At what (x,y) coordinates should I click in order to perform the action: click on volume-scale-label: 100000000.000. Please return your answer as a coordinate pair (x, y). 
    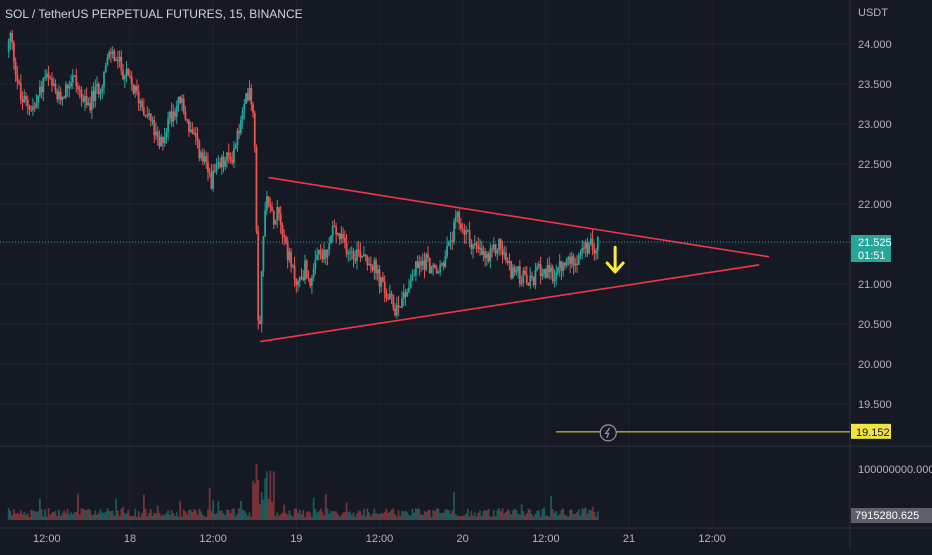
    Looking at the image, I should click on (895, 470).